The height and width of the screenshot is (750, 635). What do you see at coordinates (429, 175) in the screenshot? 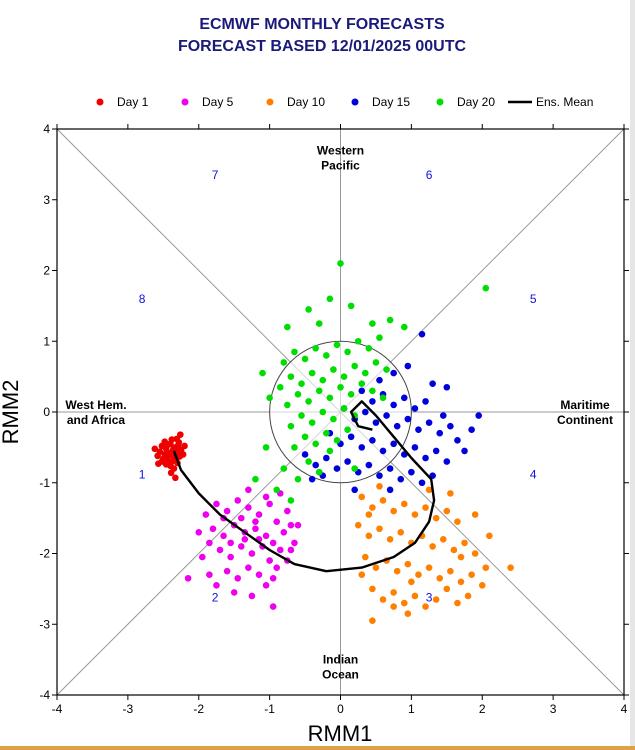
I see `phase-label: 6` at bounding box center [429, 175].